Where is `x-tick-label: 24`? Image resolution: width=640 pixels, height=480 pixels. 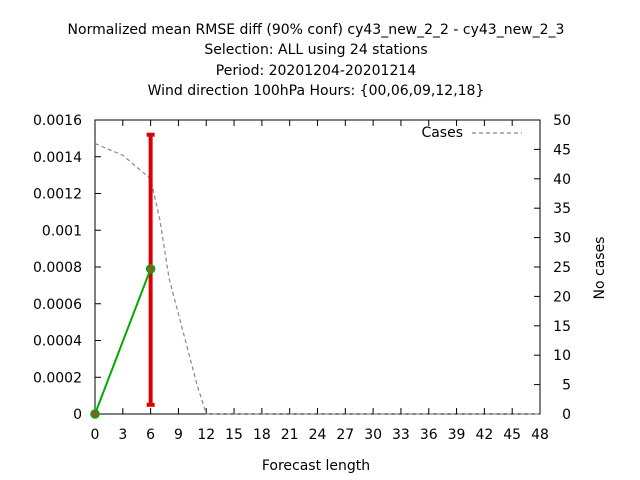
x-tick-label: 24 is located at coordinates (318, 435).